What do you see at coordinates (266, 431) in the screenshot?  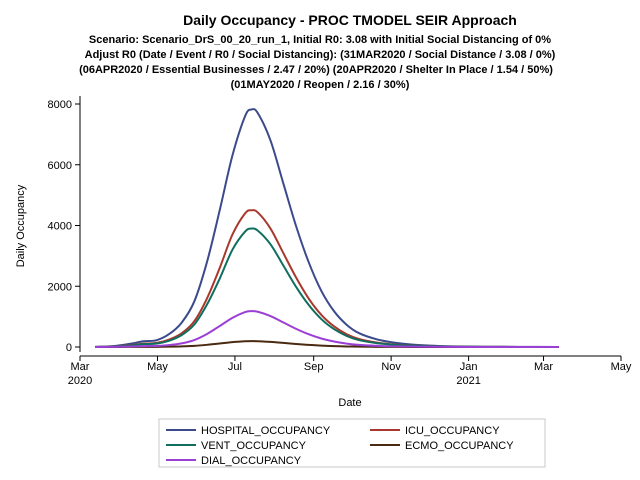 I see `legend-label: HOSPITAL_OCCUPANCY` at bounding box center [266, 431].